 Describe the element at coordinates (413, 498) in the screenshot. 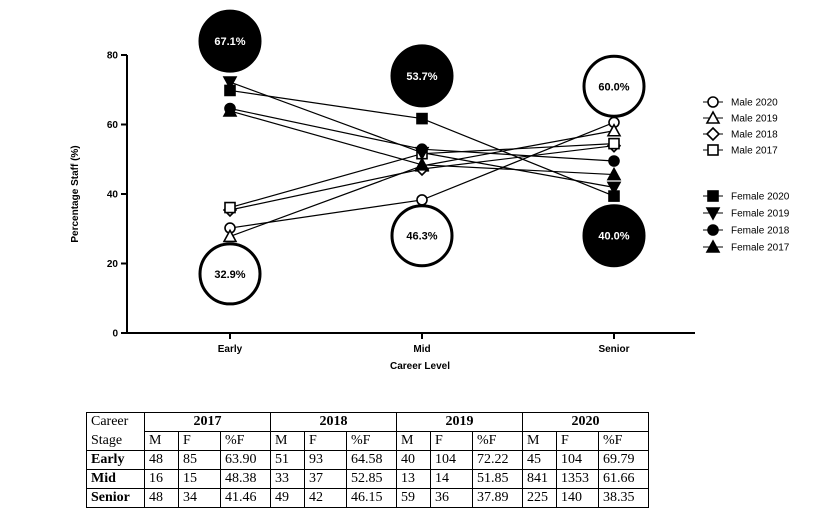

I see `table-cell: 59` at that location.